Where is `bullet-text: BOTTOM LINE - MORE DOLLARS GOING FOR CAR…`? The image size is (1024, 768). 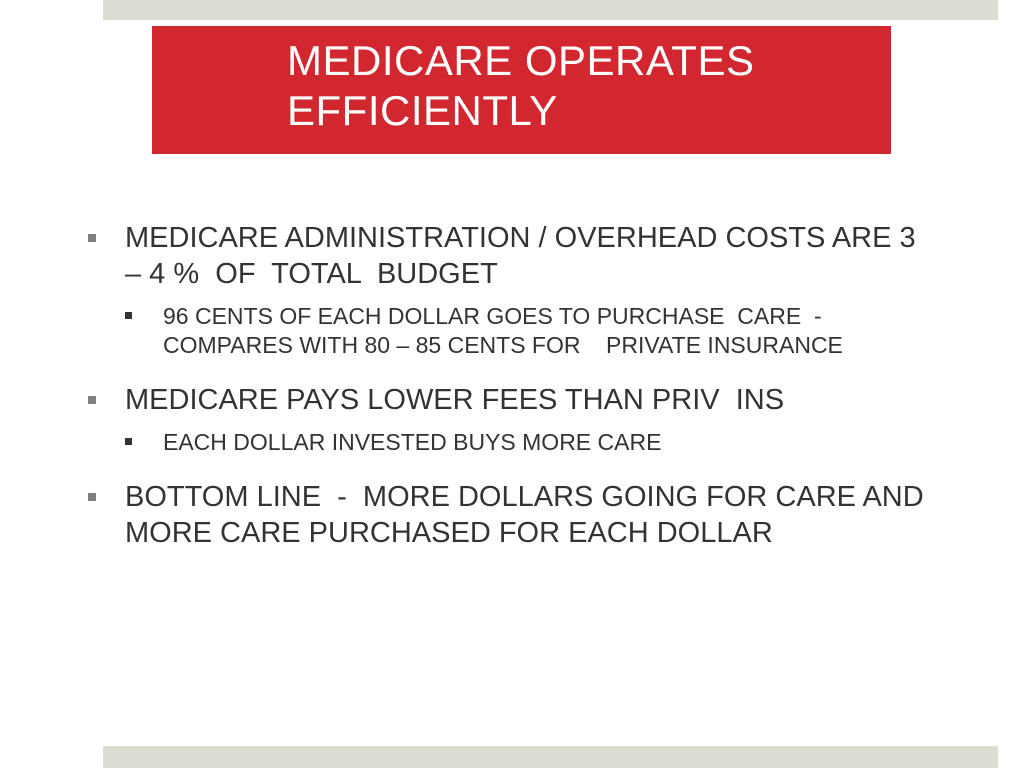 bullet-text: BOTTOM LINE - MORE DOLLARS GOING FOR CAR… is located at coordinates (528, 515).